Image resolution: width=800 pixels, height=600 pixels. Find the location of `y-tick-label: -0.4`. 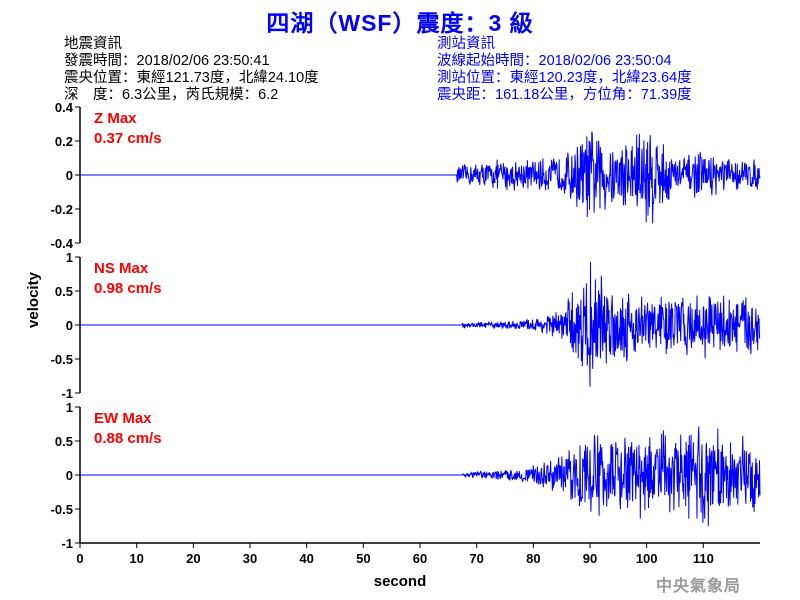

y-tick-label: -0.4 is located at coordinates (62, 243).